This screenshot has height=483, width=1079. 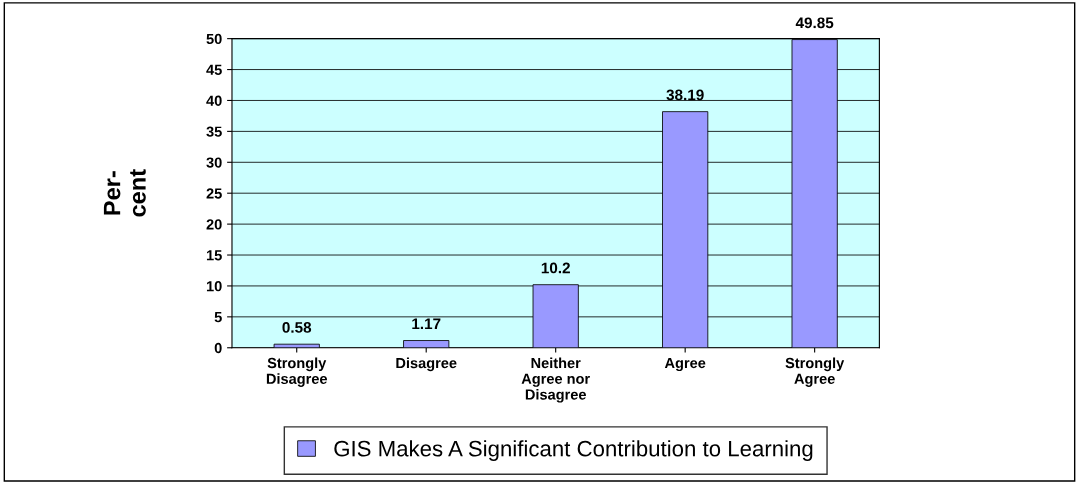 What do you see at coordinates (426, 364) in the screenshot?
I see `x-tick-label: Disagree` at bounding box center [426, 364].